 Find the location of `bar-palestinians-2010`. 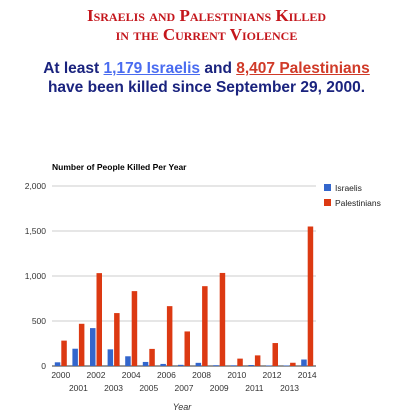

bar-palestinians-2010 is located at coordinates (240, 362).